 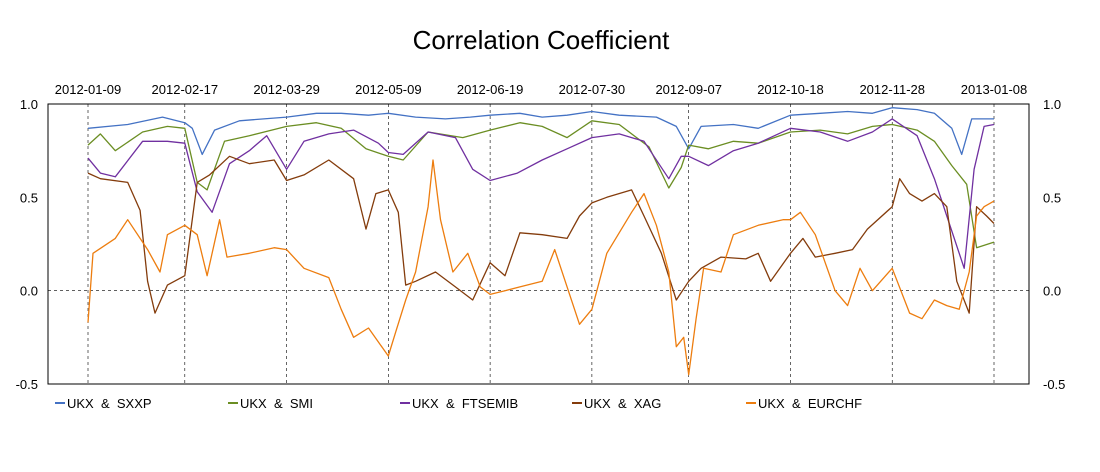 What do you see at coordinates (27, 384) in the screenshot?
I see `y-tick-label-left: -0.5` at bounding box center [27, 384].